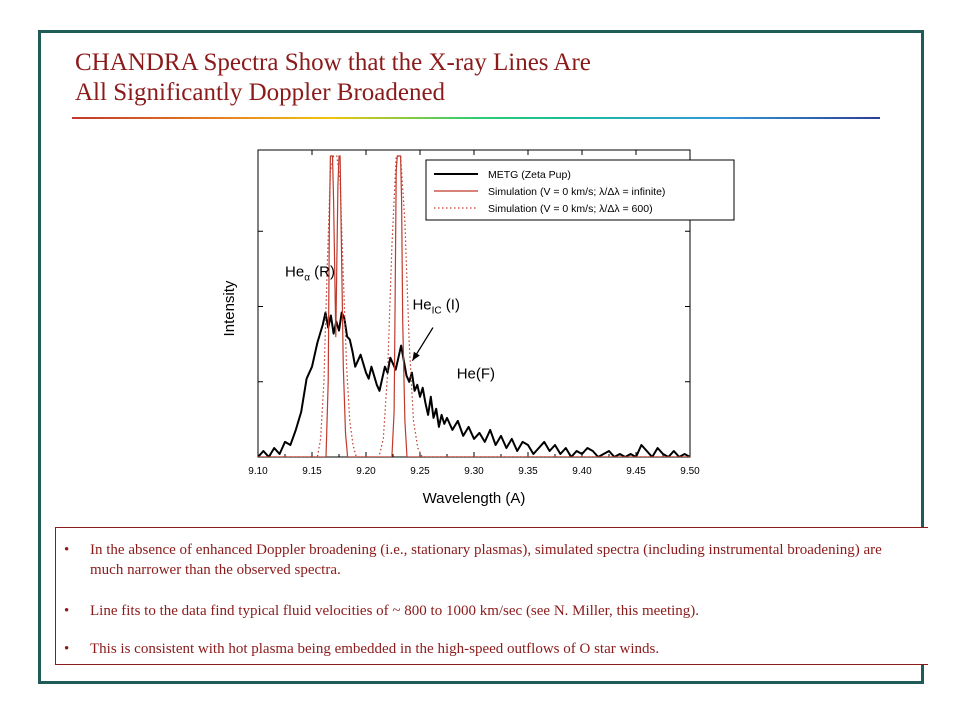  Describe the element at coordinates (636, 471) in the screenshot. I see `x-tick-label: 9.45` at that location.